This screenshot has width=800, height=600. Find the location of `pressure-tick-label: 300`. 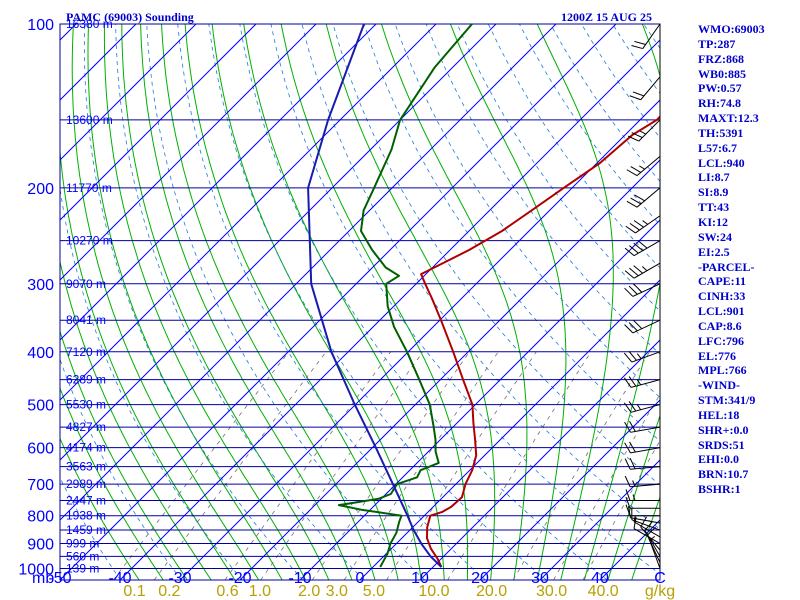

pressure-tick-label: 300 is located at coordinates (40, 285).